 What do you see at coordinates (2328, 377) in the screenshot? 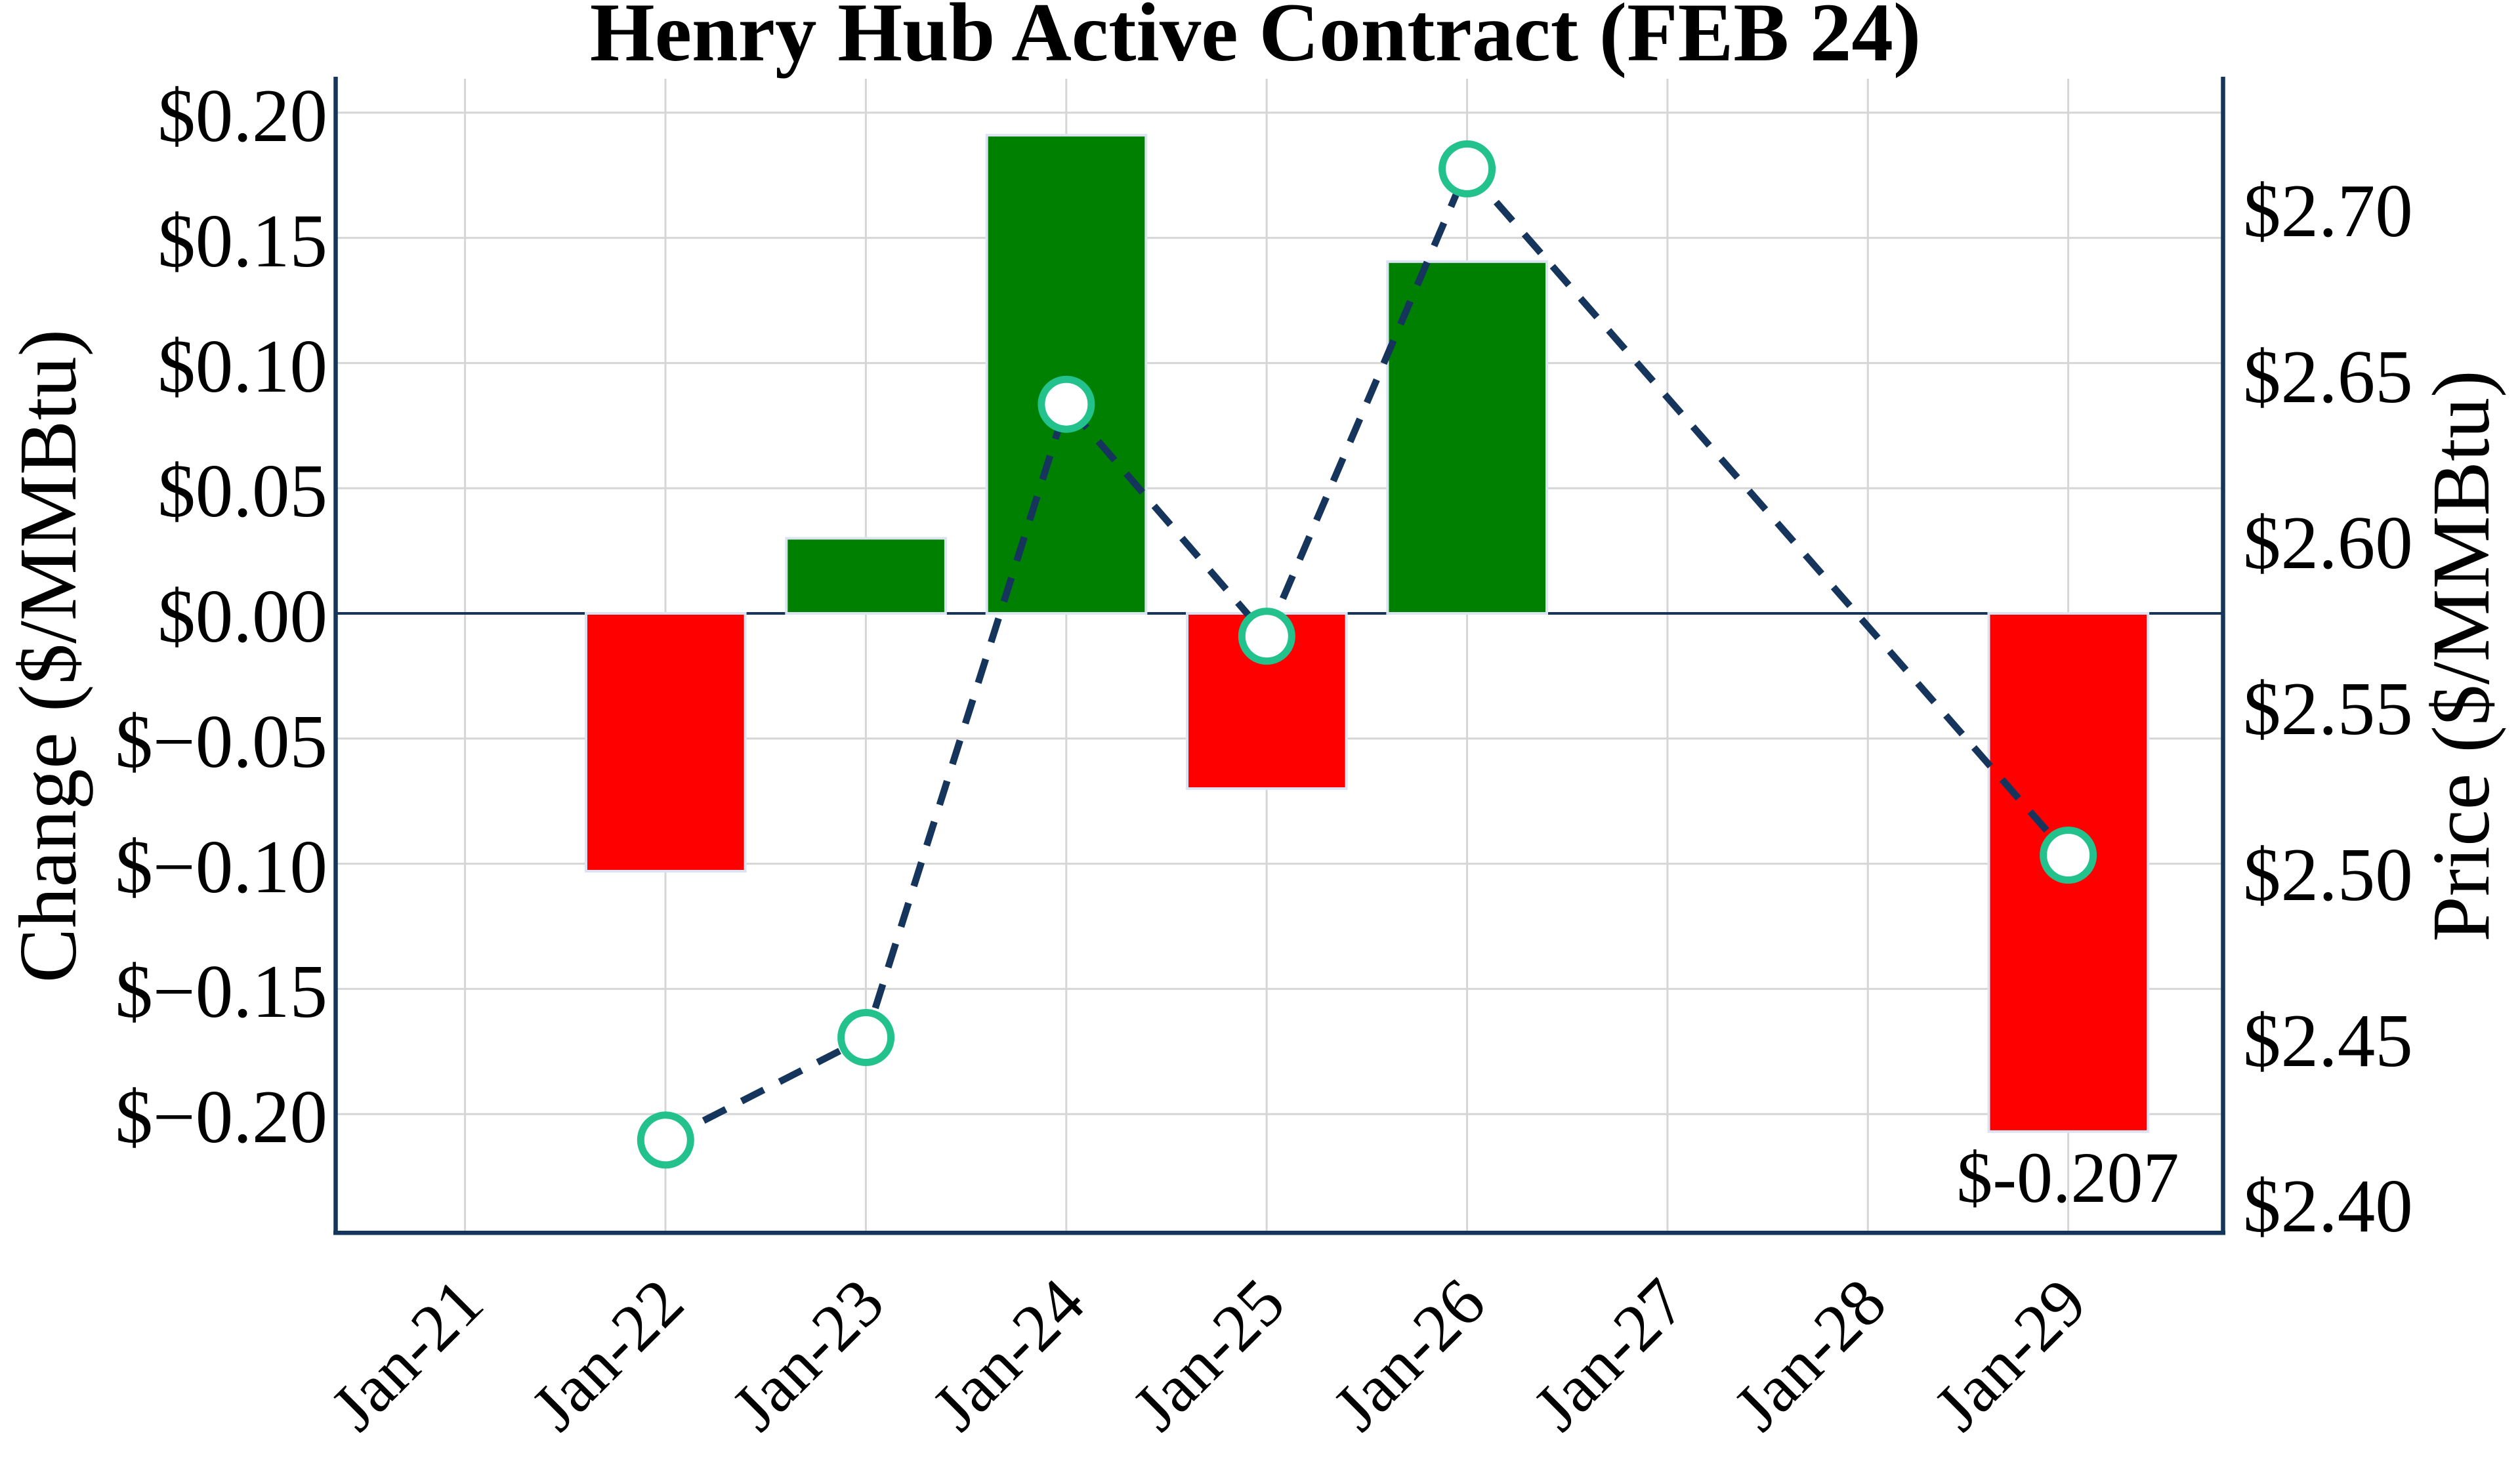
I see `svg-text: $2.65` at bounding box center [2328, 377].